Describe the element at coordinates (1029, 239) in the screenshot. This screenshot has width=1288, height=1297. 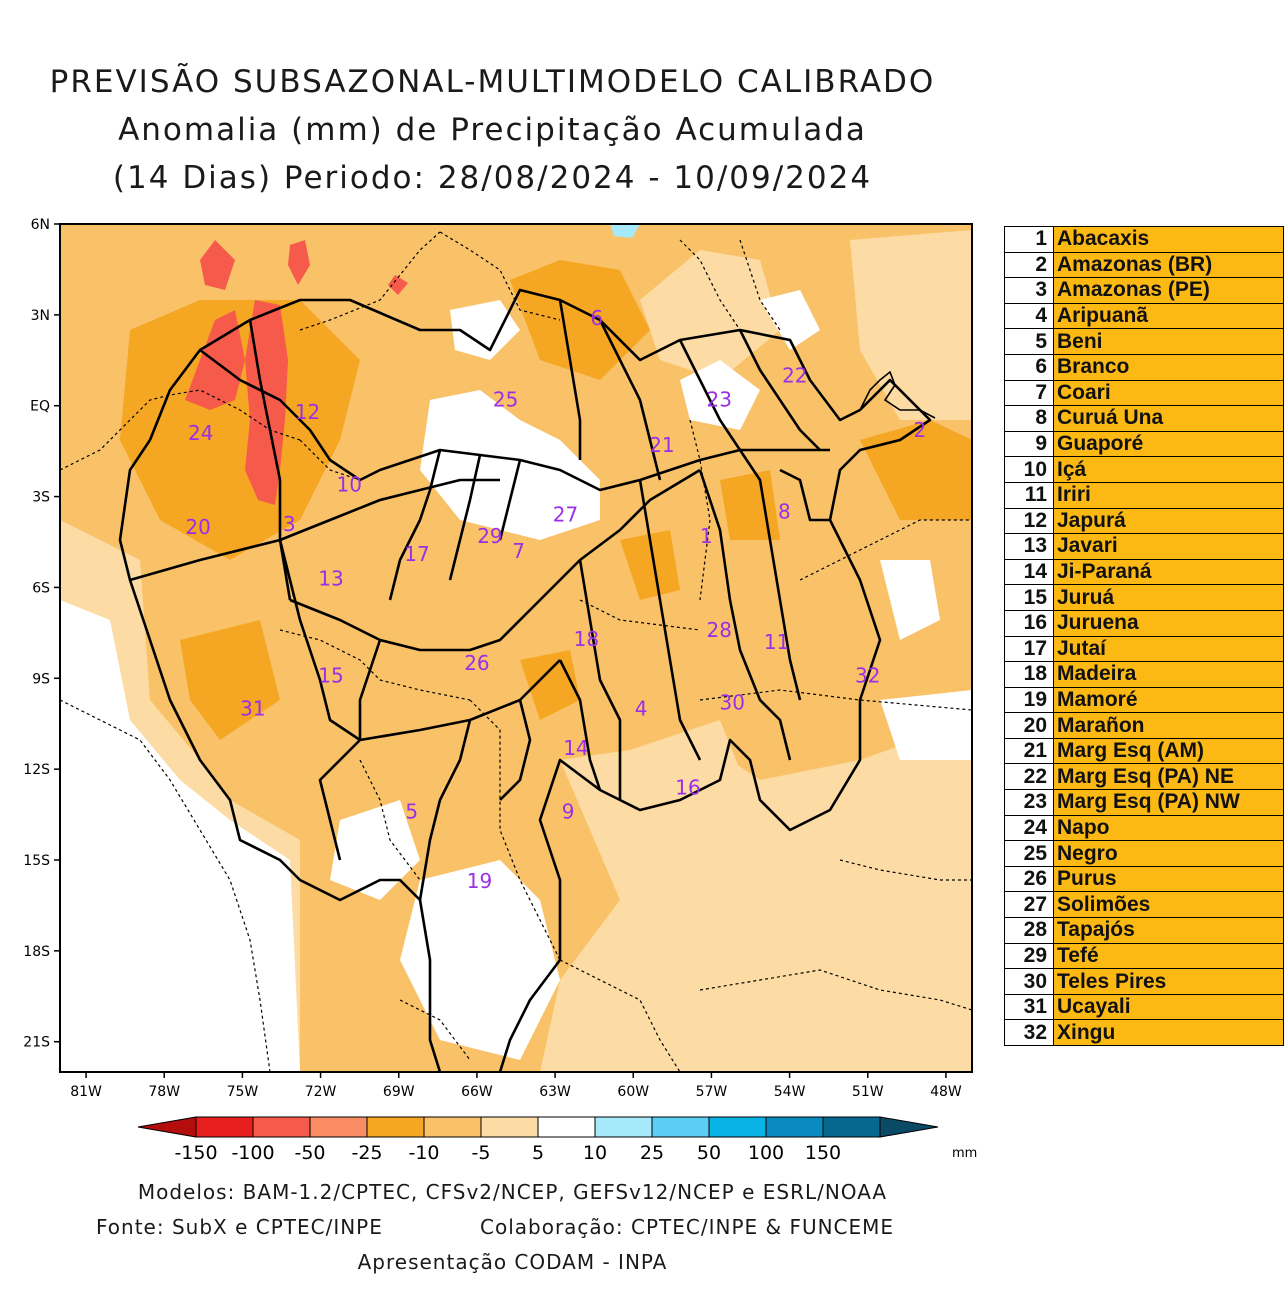
I see `basin-number: 1` at that location.